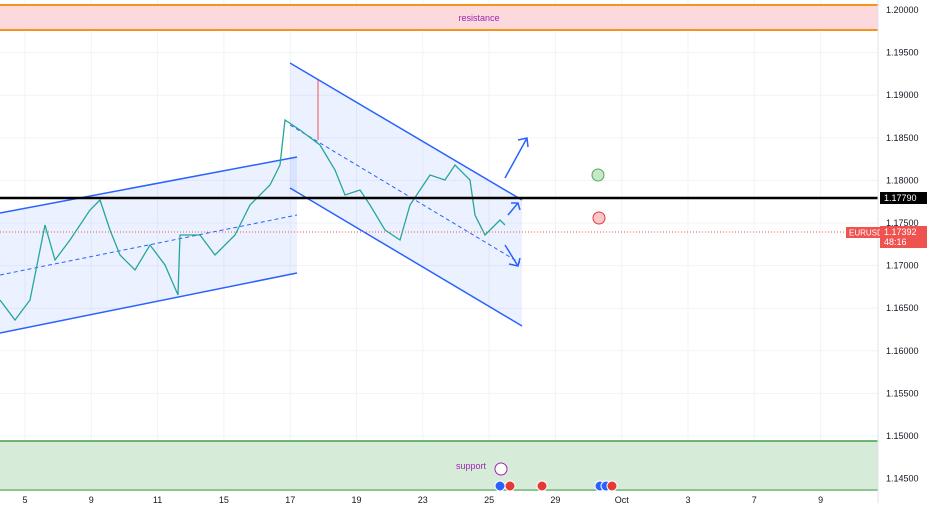 The height and width of the screenshot is (508, 927). I want to click on price-label: 1.17392, so click(900, 232).